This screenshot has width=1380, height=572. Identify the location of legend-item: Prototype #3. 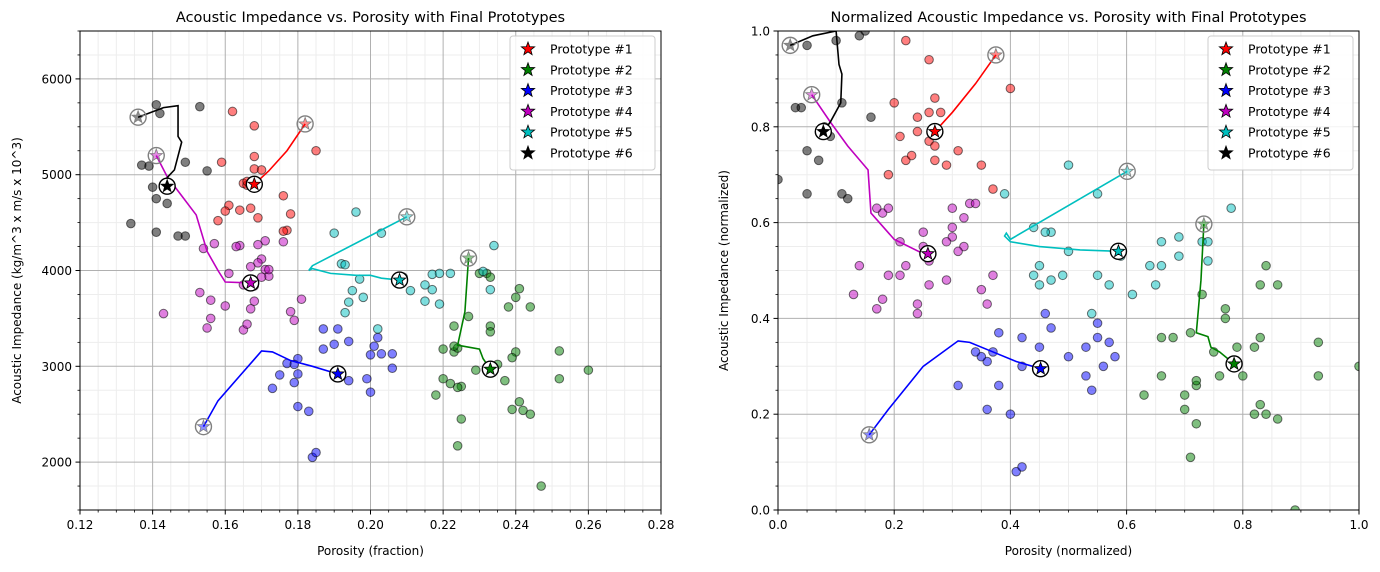
(576, 90).